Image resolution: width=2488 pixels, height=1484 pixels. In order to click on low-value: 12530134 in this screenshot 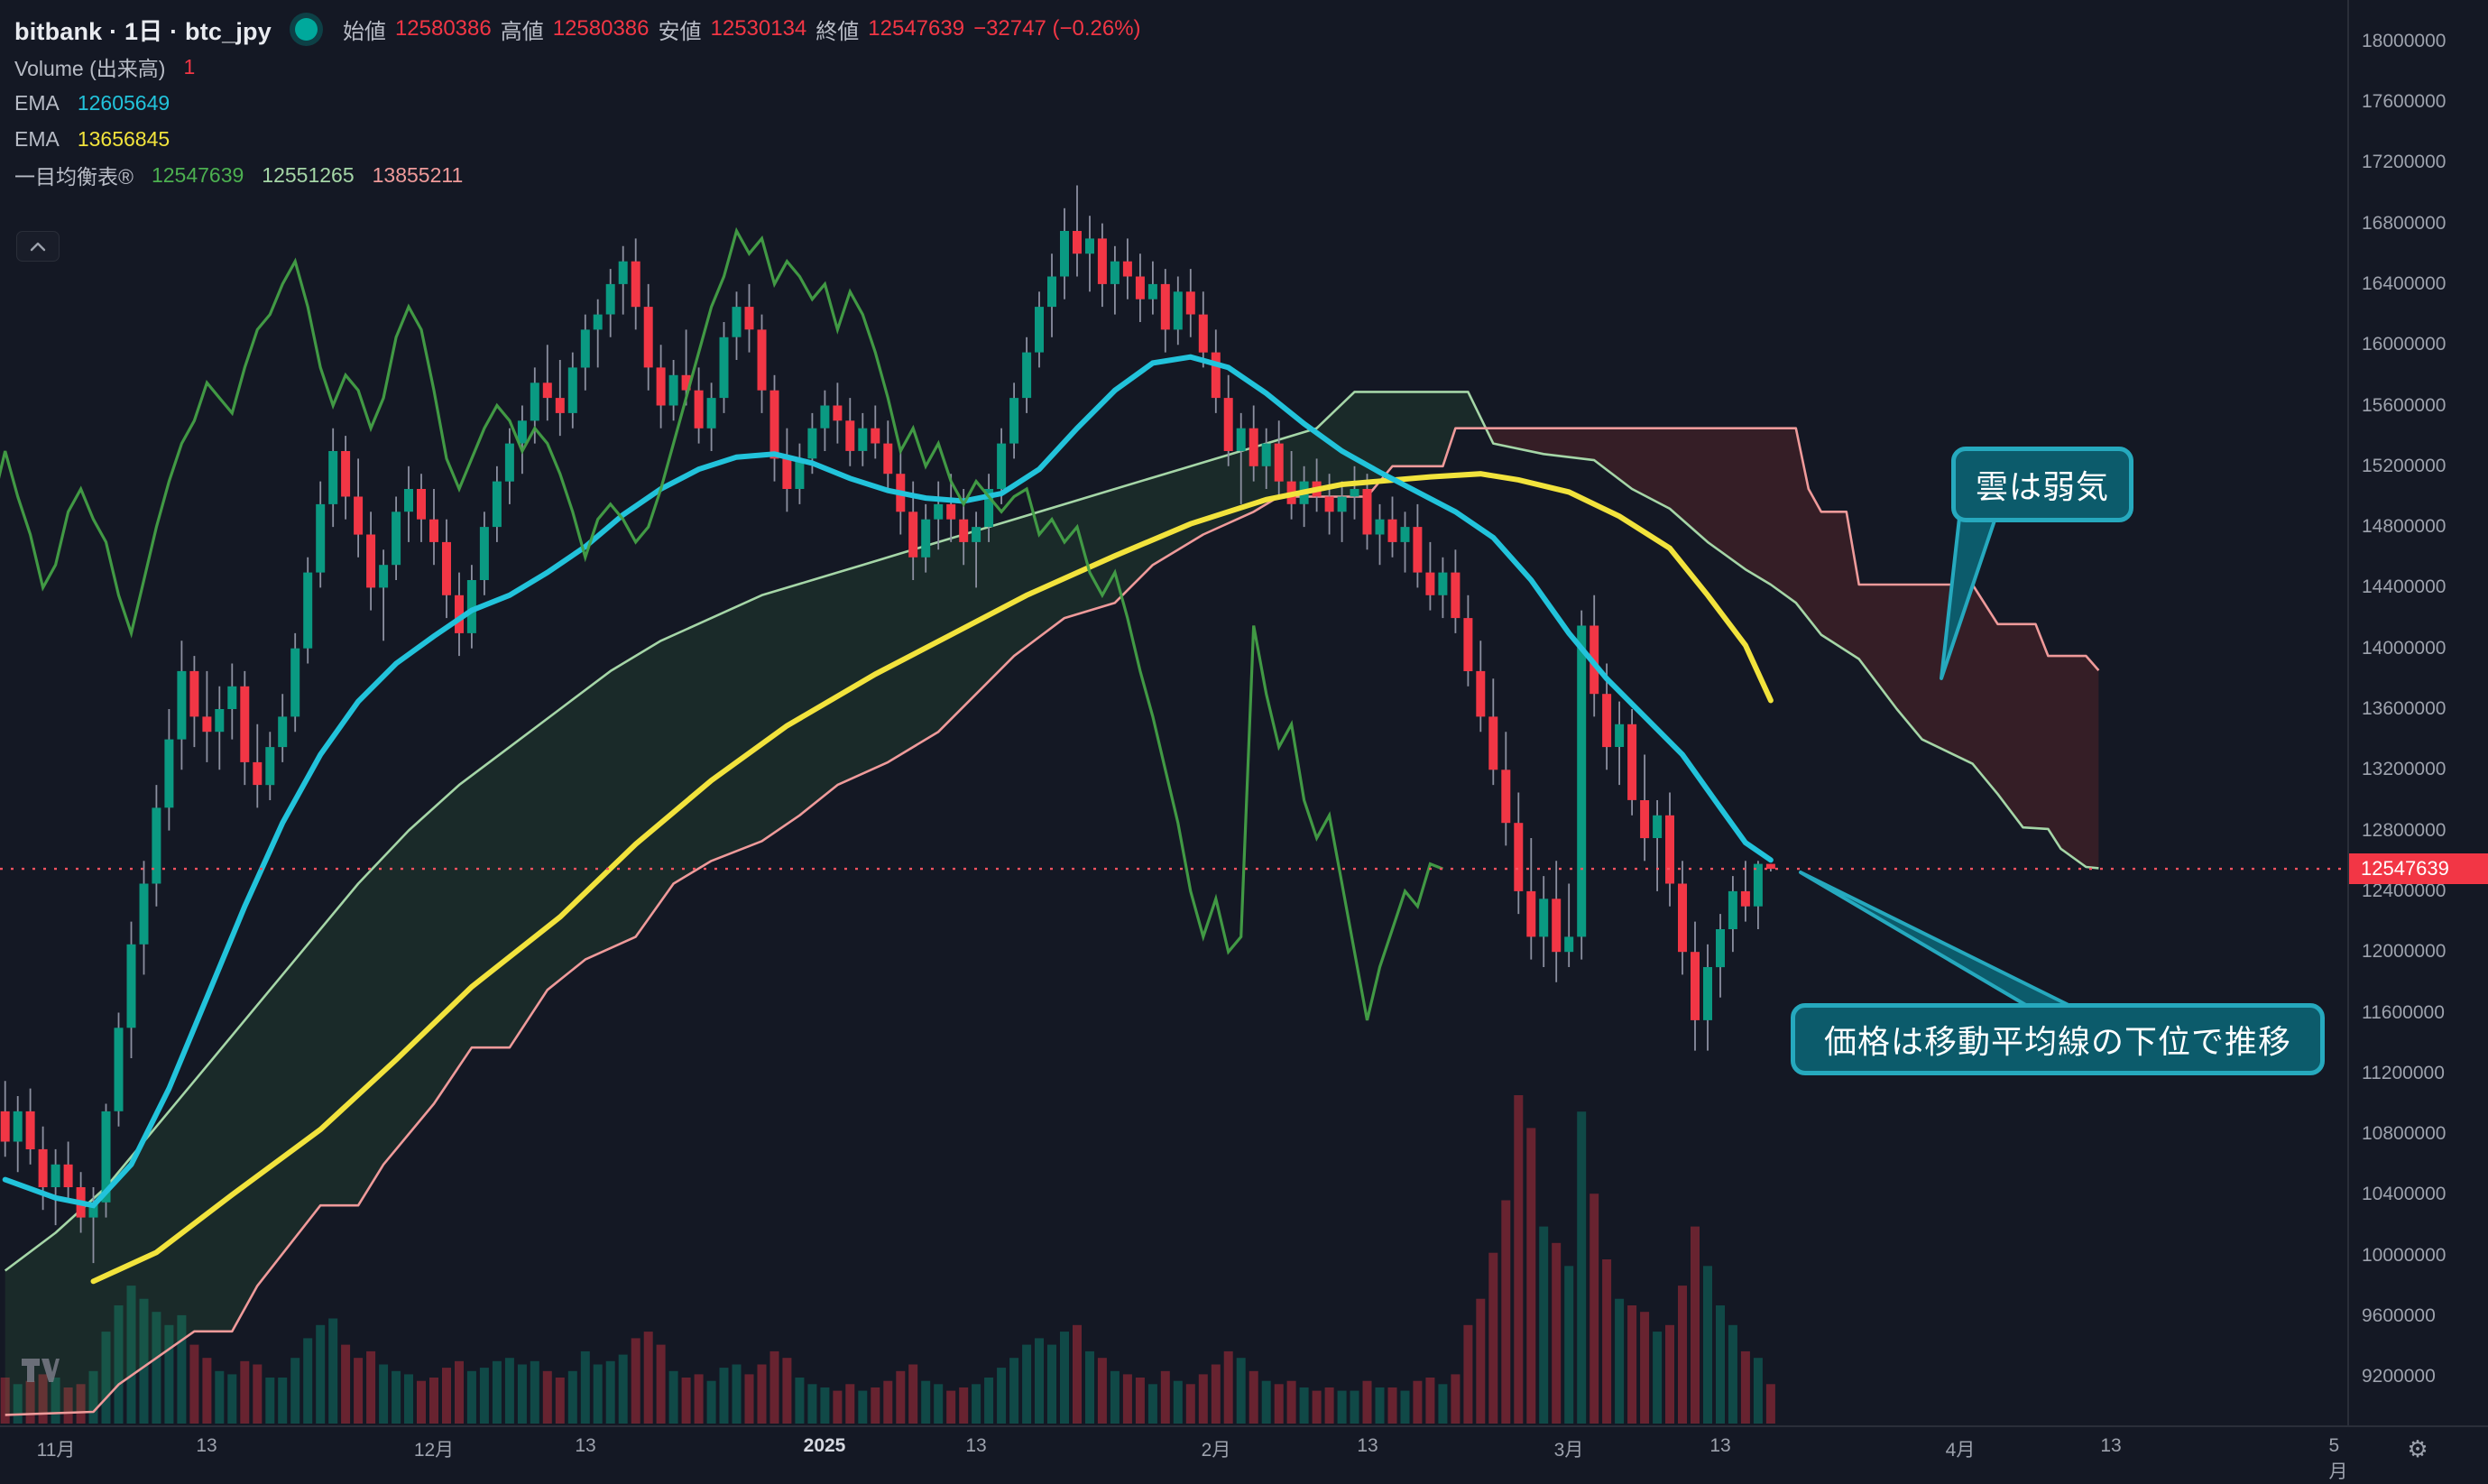, I will do `click(758, 28)`.